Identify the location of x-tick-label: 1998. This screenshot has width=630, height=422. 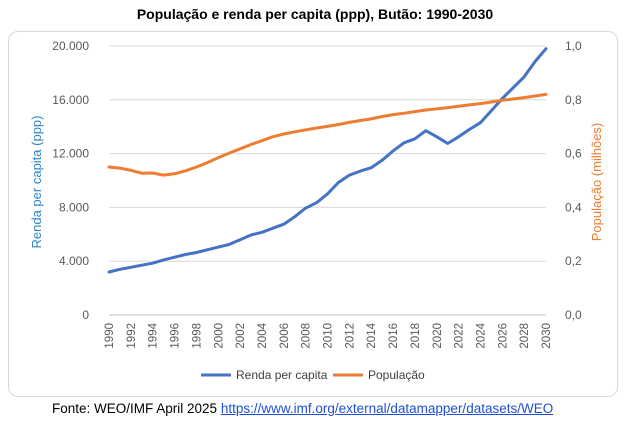
(197, 336).